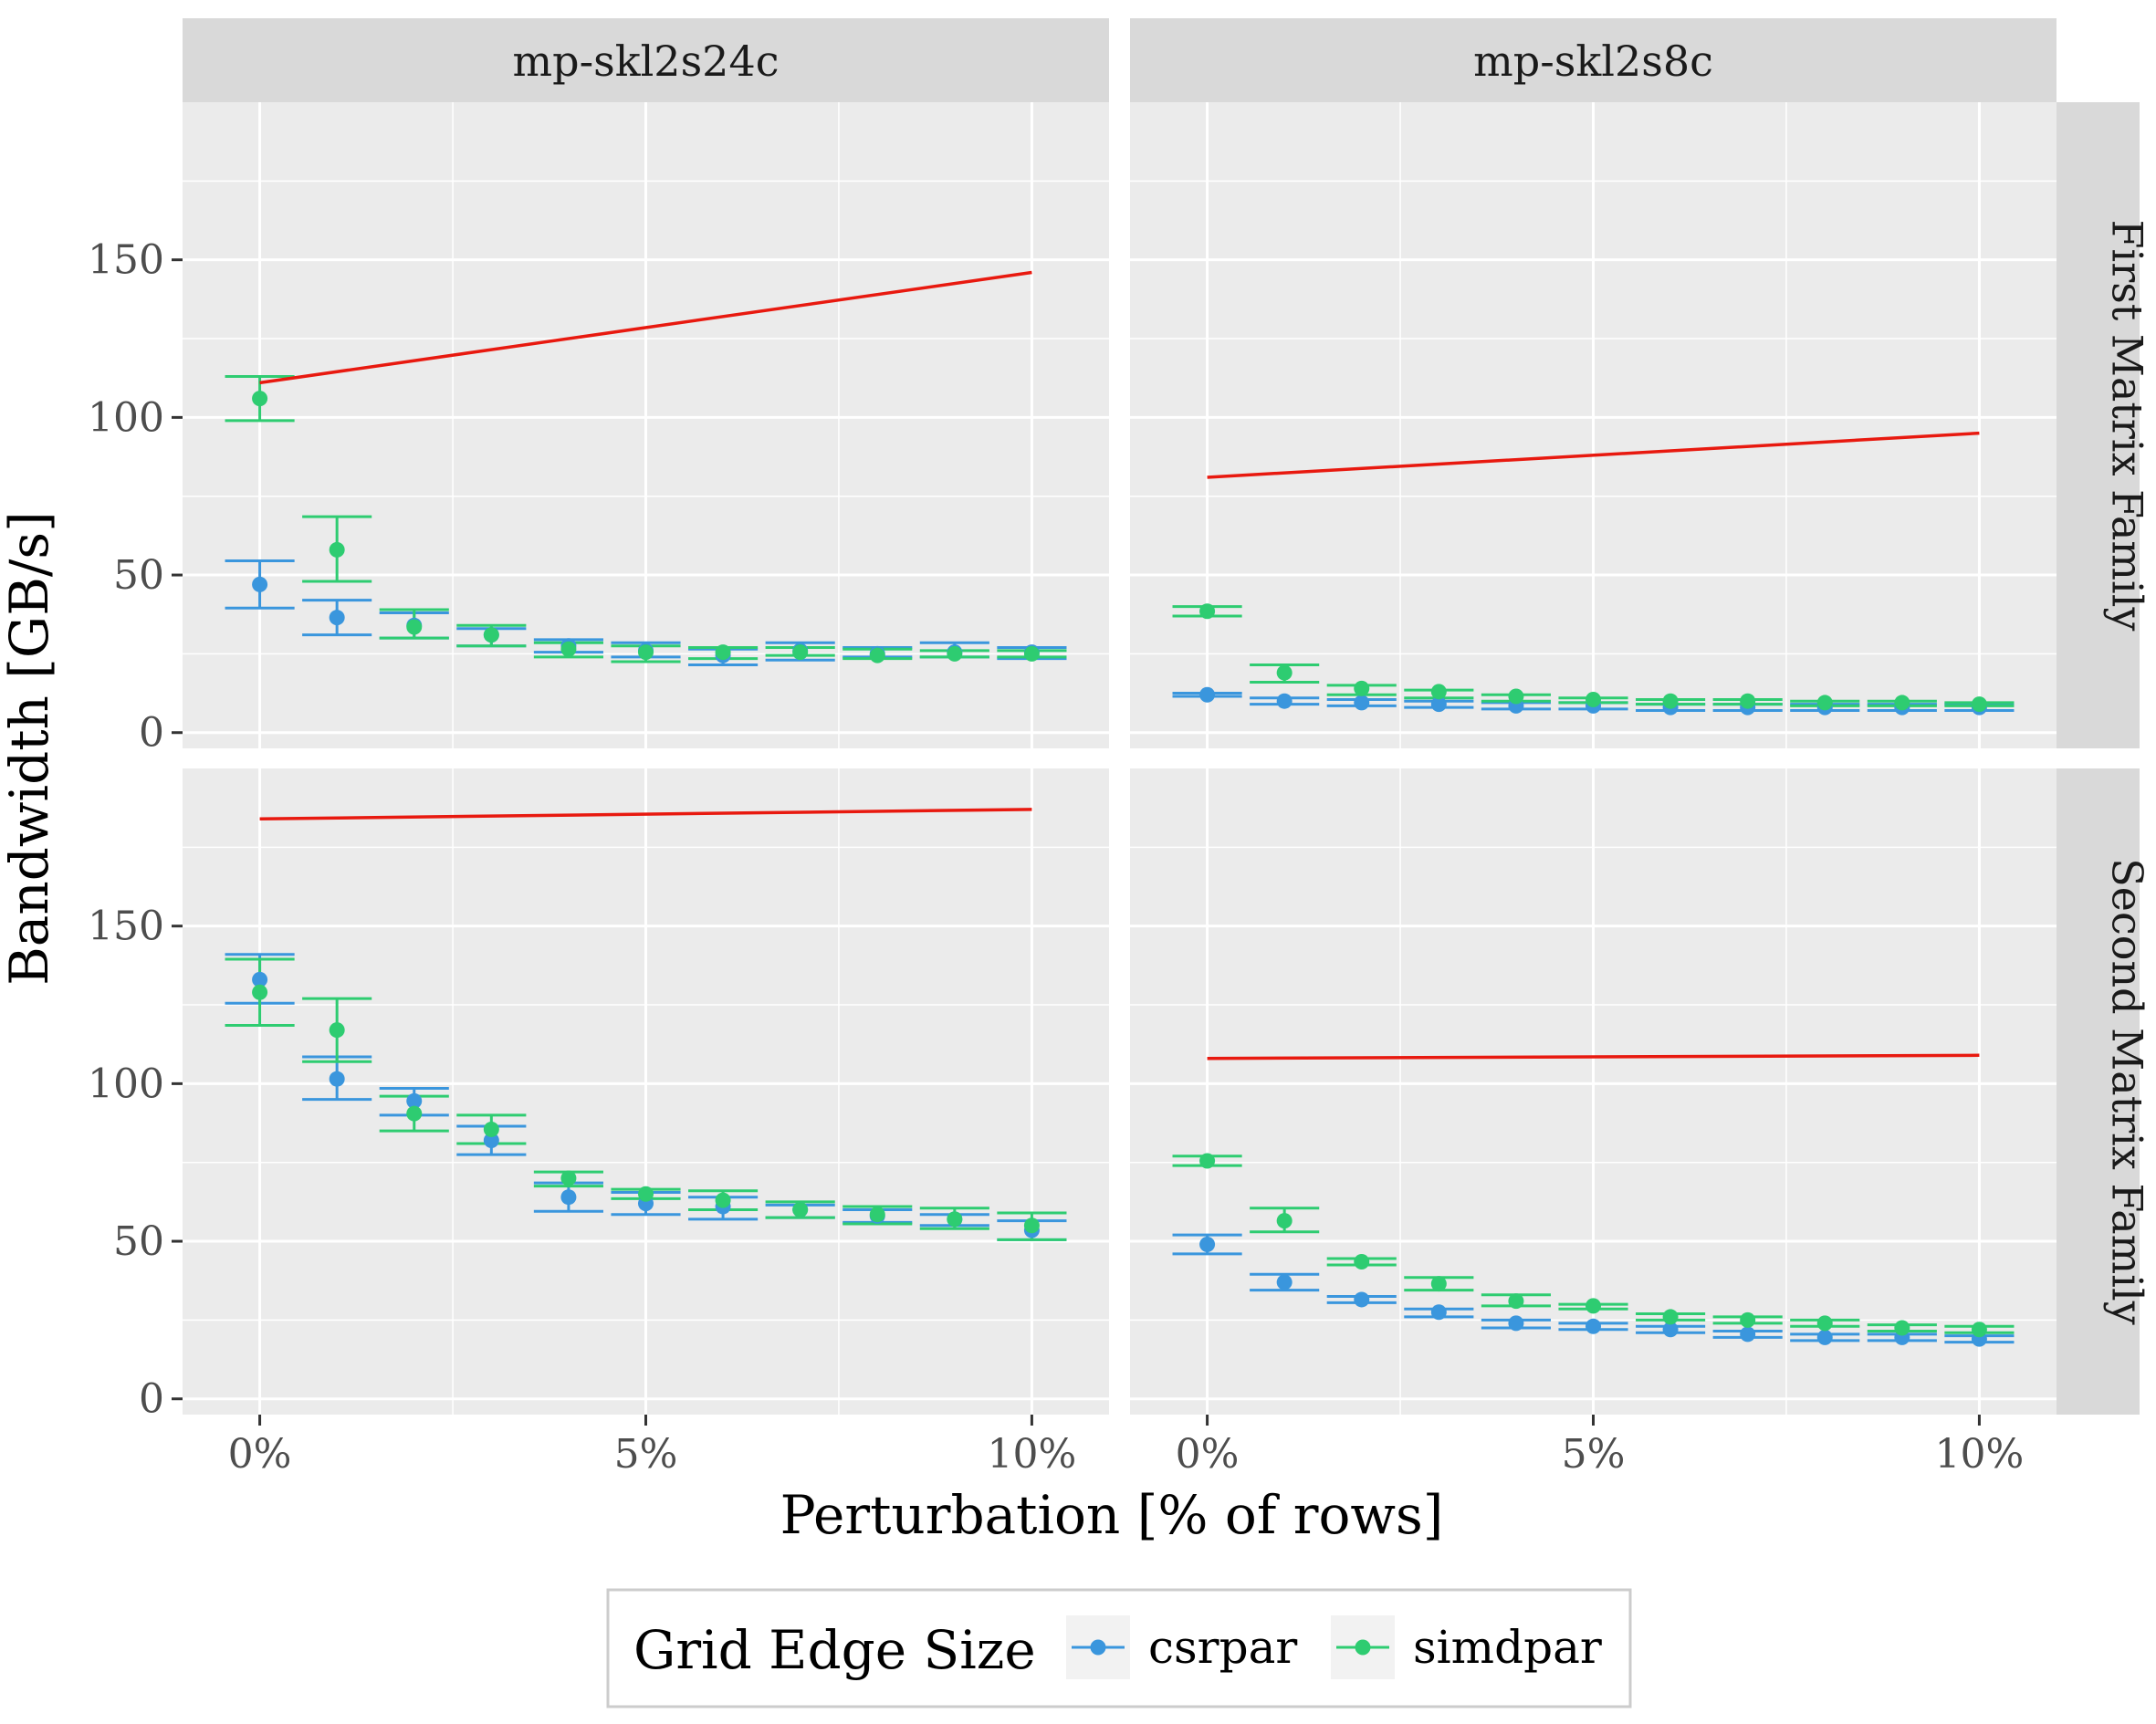 The width and height of the screenshot is (2156, 1724). Describe the element at coordinates (1222, 1648) in the screenshot. I see `legend-label-csrpar: csrpar` at that location.